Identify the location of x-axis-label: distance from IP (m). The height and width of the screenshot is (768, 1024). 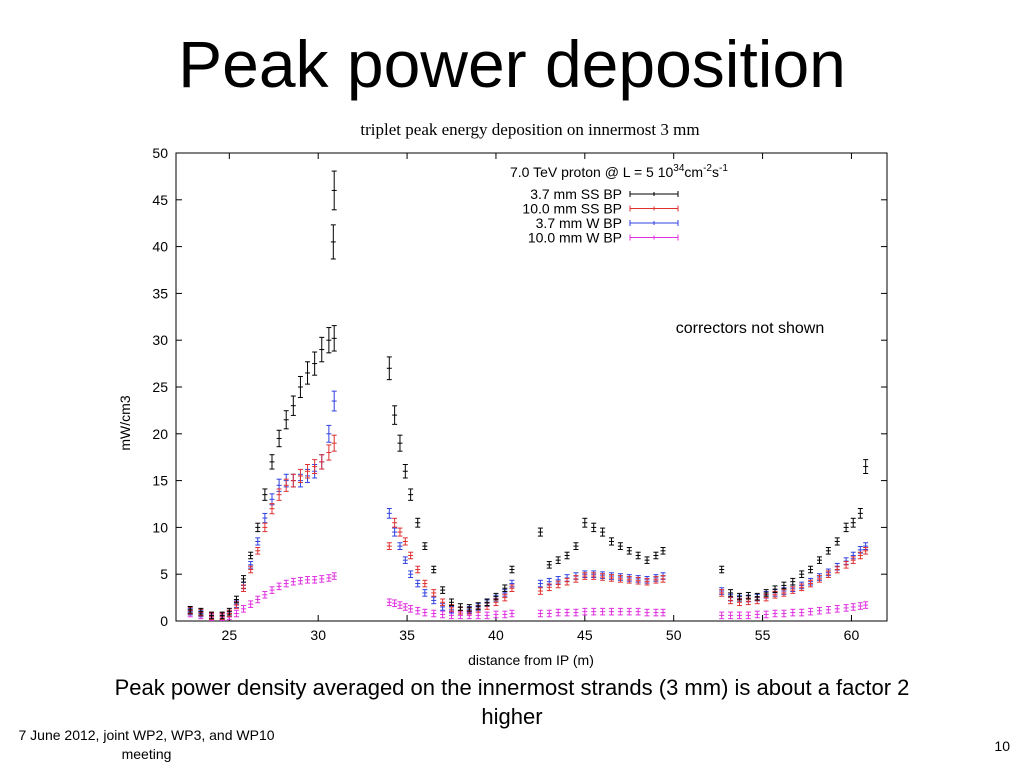
(531, 660).